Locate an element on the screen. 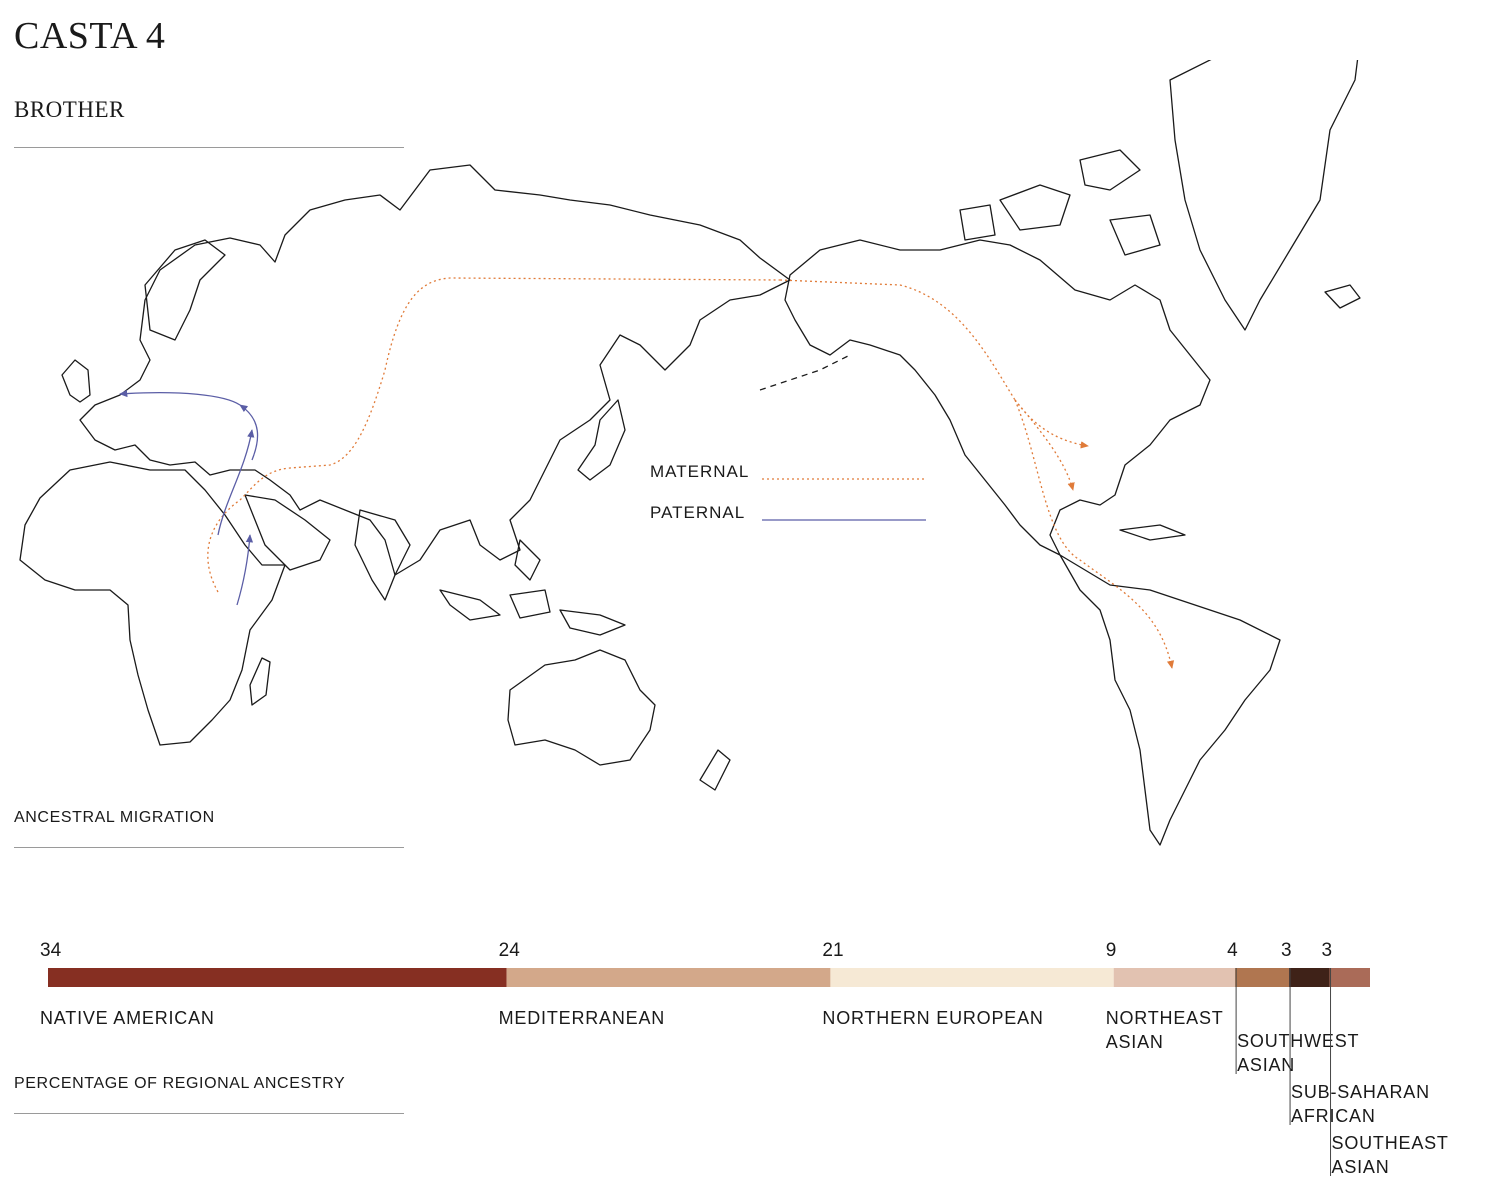  chart-section-label: PERCENTAGE OF REGIONAL ANCESTRY is located at coordinates (180, 1083).